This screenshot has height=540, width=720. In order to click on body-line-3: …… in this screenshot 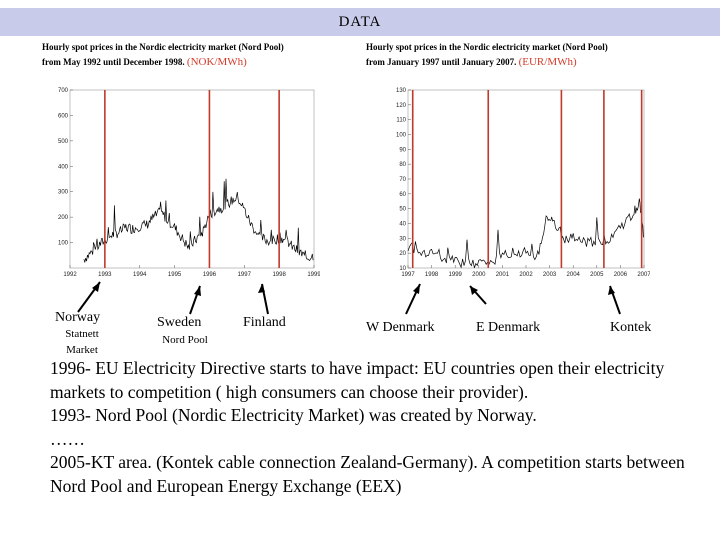, I will do `click(67, 438)`.